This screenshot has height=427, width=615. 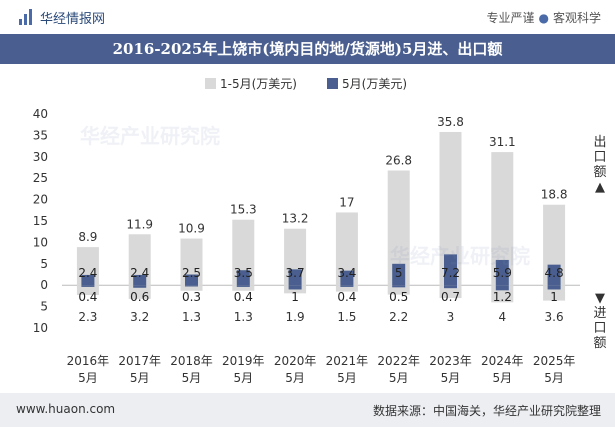 What do you see at coordinates (307, 49) in the screenshot?
I see `chart-title: 2016-2025年上饶市(境内目的地/货源地)5月进、出口额` at bounding box center [307, 49].